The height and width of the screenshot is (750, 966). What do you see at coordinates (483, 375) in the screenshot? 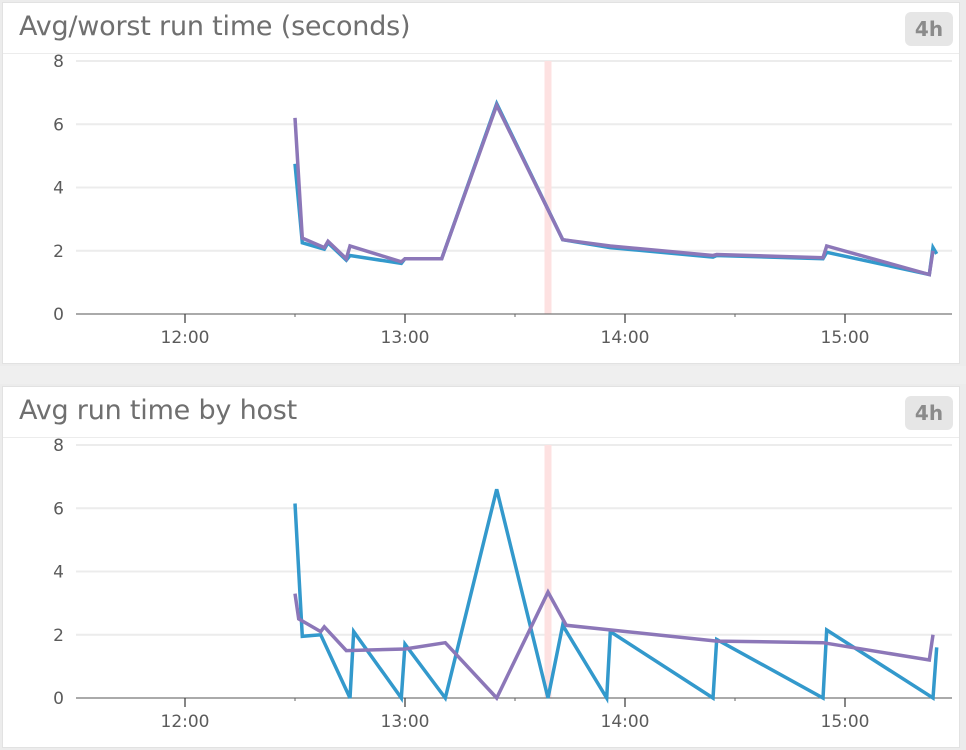
I see `panel-gap` at bounding box center [483, 375].